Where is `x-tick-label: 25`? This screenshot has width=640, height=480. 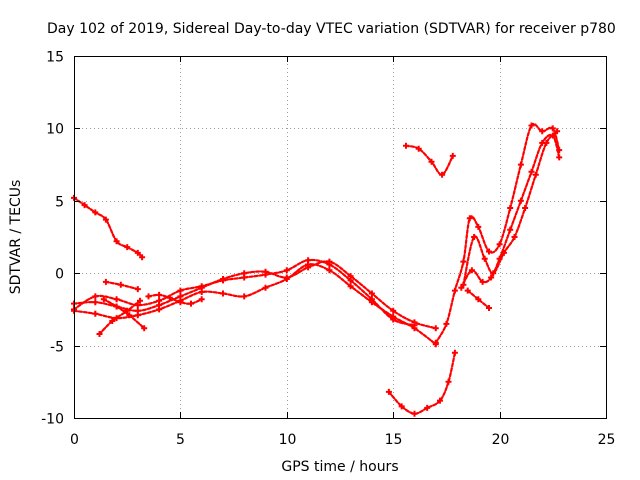 x-tick-label: 25 is located at coordinates (607, 440).